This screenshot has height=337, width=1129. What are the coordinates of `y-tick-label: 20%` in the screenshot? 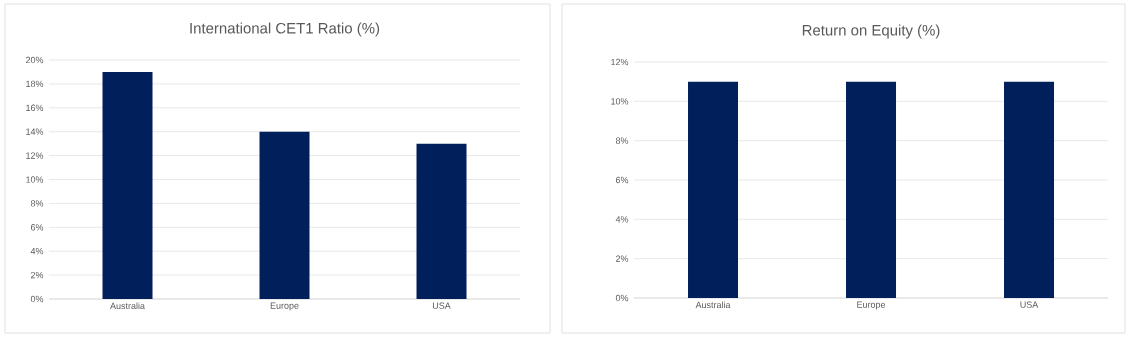 It's located at (34, 60).